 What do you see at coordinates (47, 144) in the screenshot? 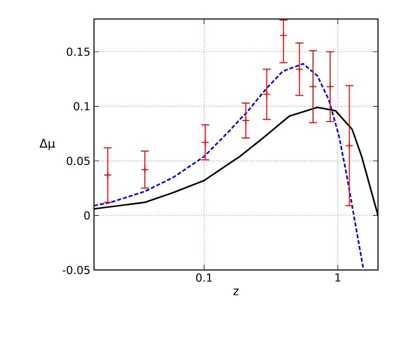
I see `y-axis-title: Δμ` at bounding box center [47, 144].